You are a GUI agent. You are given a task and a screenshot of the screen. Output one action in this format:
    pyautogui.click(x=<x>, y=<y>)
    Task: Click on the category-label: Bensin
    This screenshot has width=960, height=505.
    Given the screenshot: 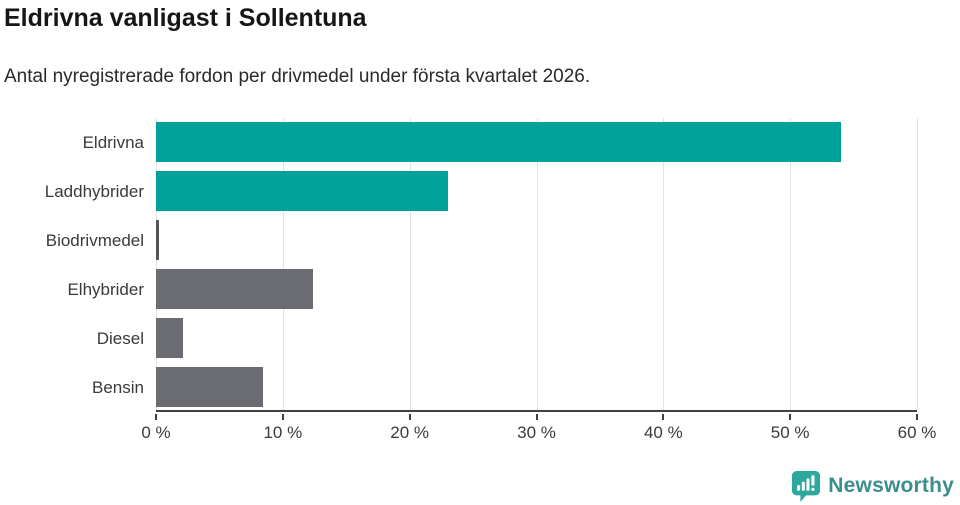 What is the action you would take?
    pyautogui.click(x=118, y=387)
    